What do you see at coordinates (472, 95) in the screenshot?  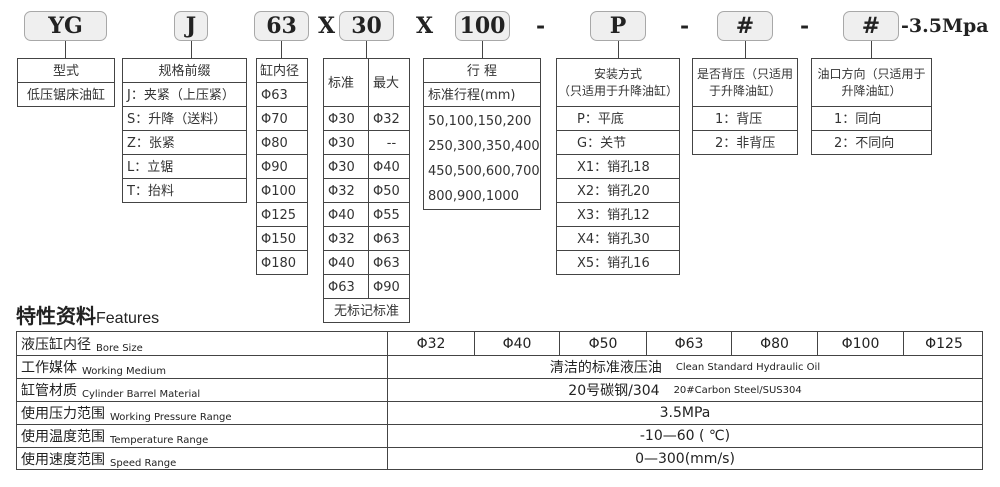 I see `stroke-subheader: 标准行程(mm)` at bounding box center [472, 95].